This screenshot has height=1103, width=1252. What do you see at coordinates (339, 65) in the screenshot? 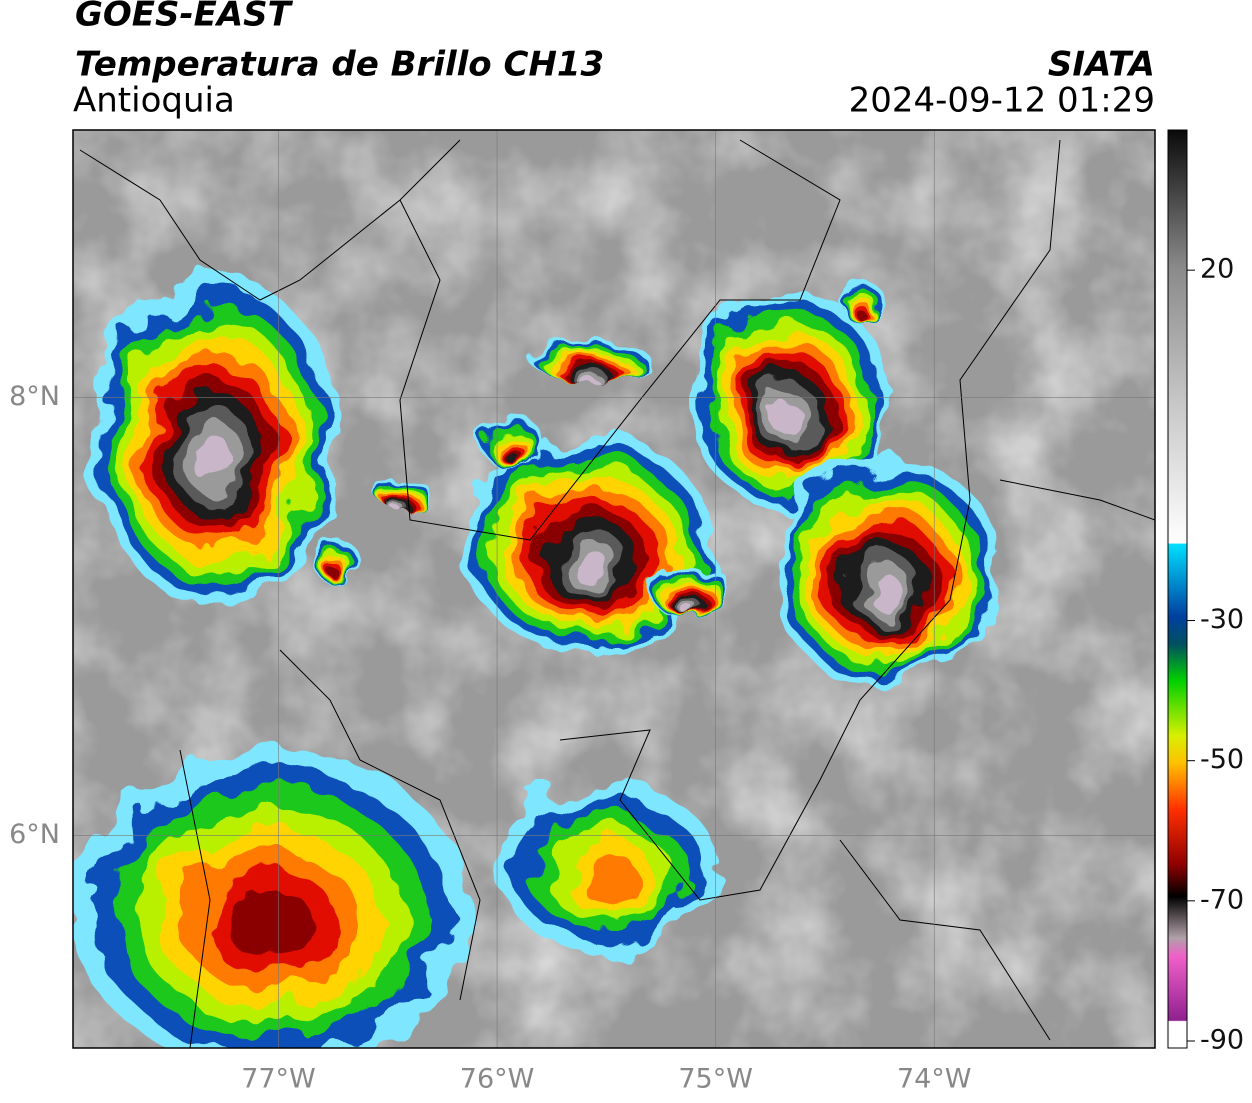
I see `subtitle: Temperatura de Brillo CH13` at bounding box center [339, 65].